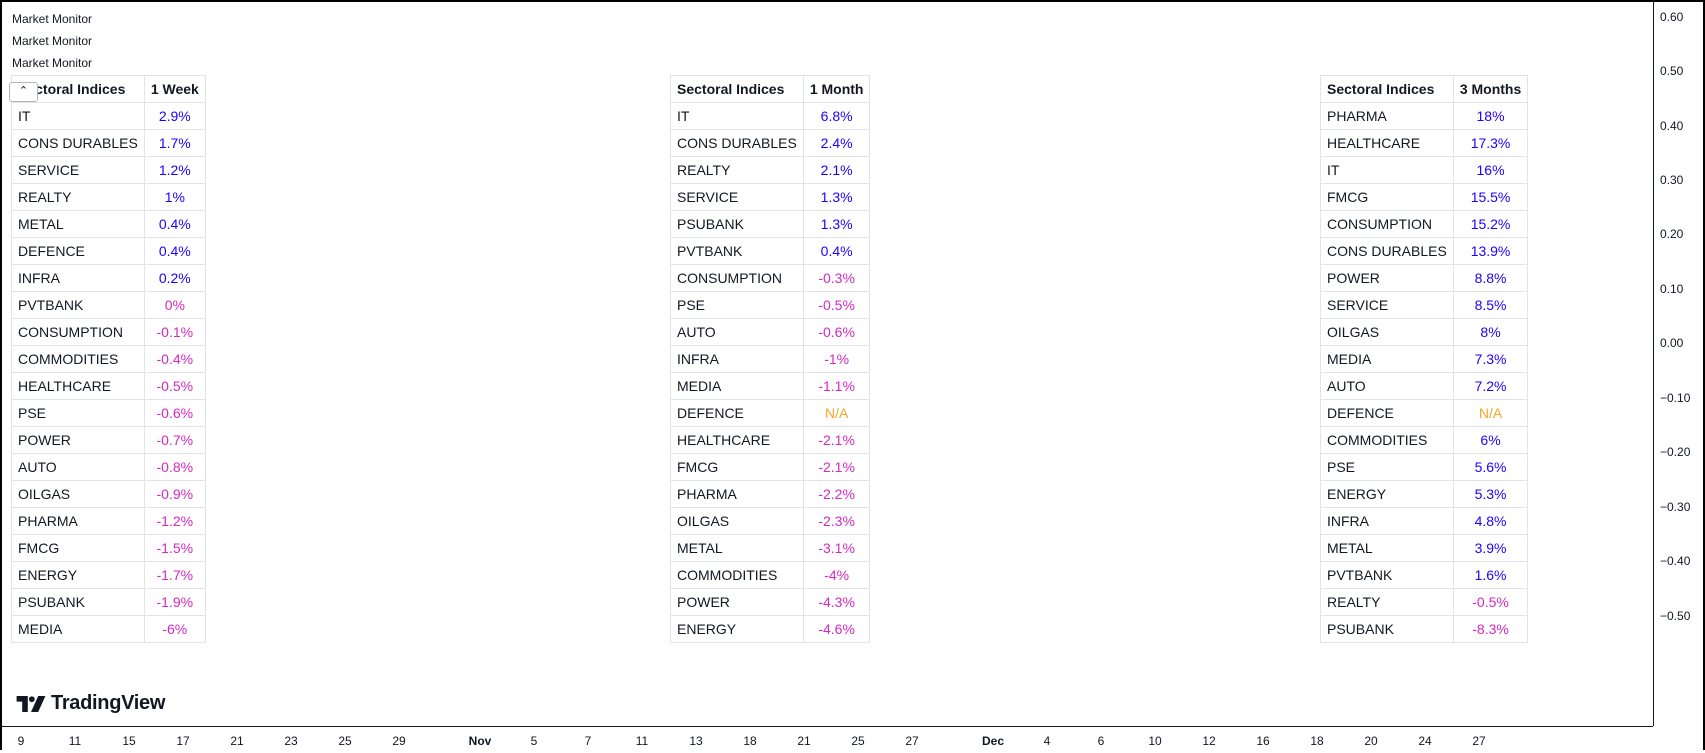 The width and height of the screenshot is (1705, 753). Describe the element at coordinates (1672, 289) in the screenshot. I see `price-tick-label: 0.10` at that location.